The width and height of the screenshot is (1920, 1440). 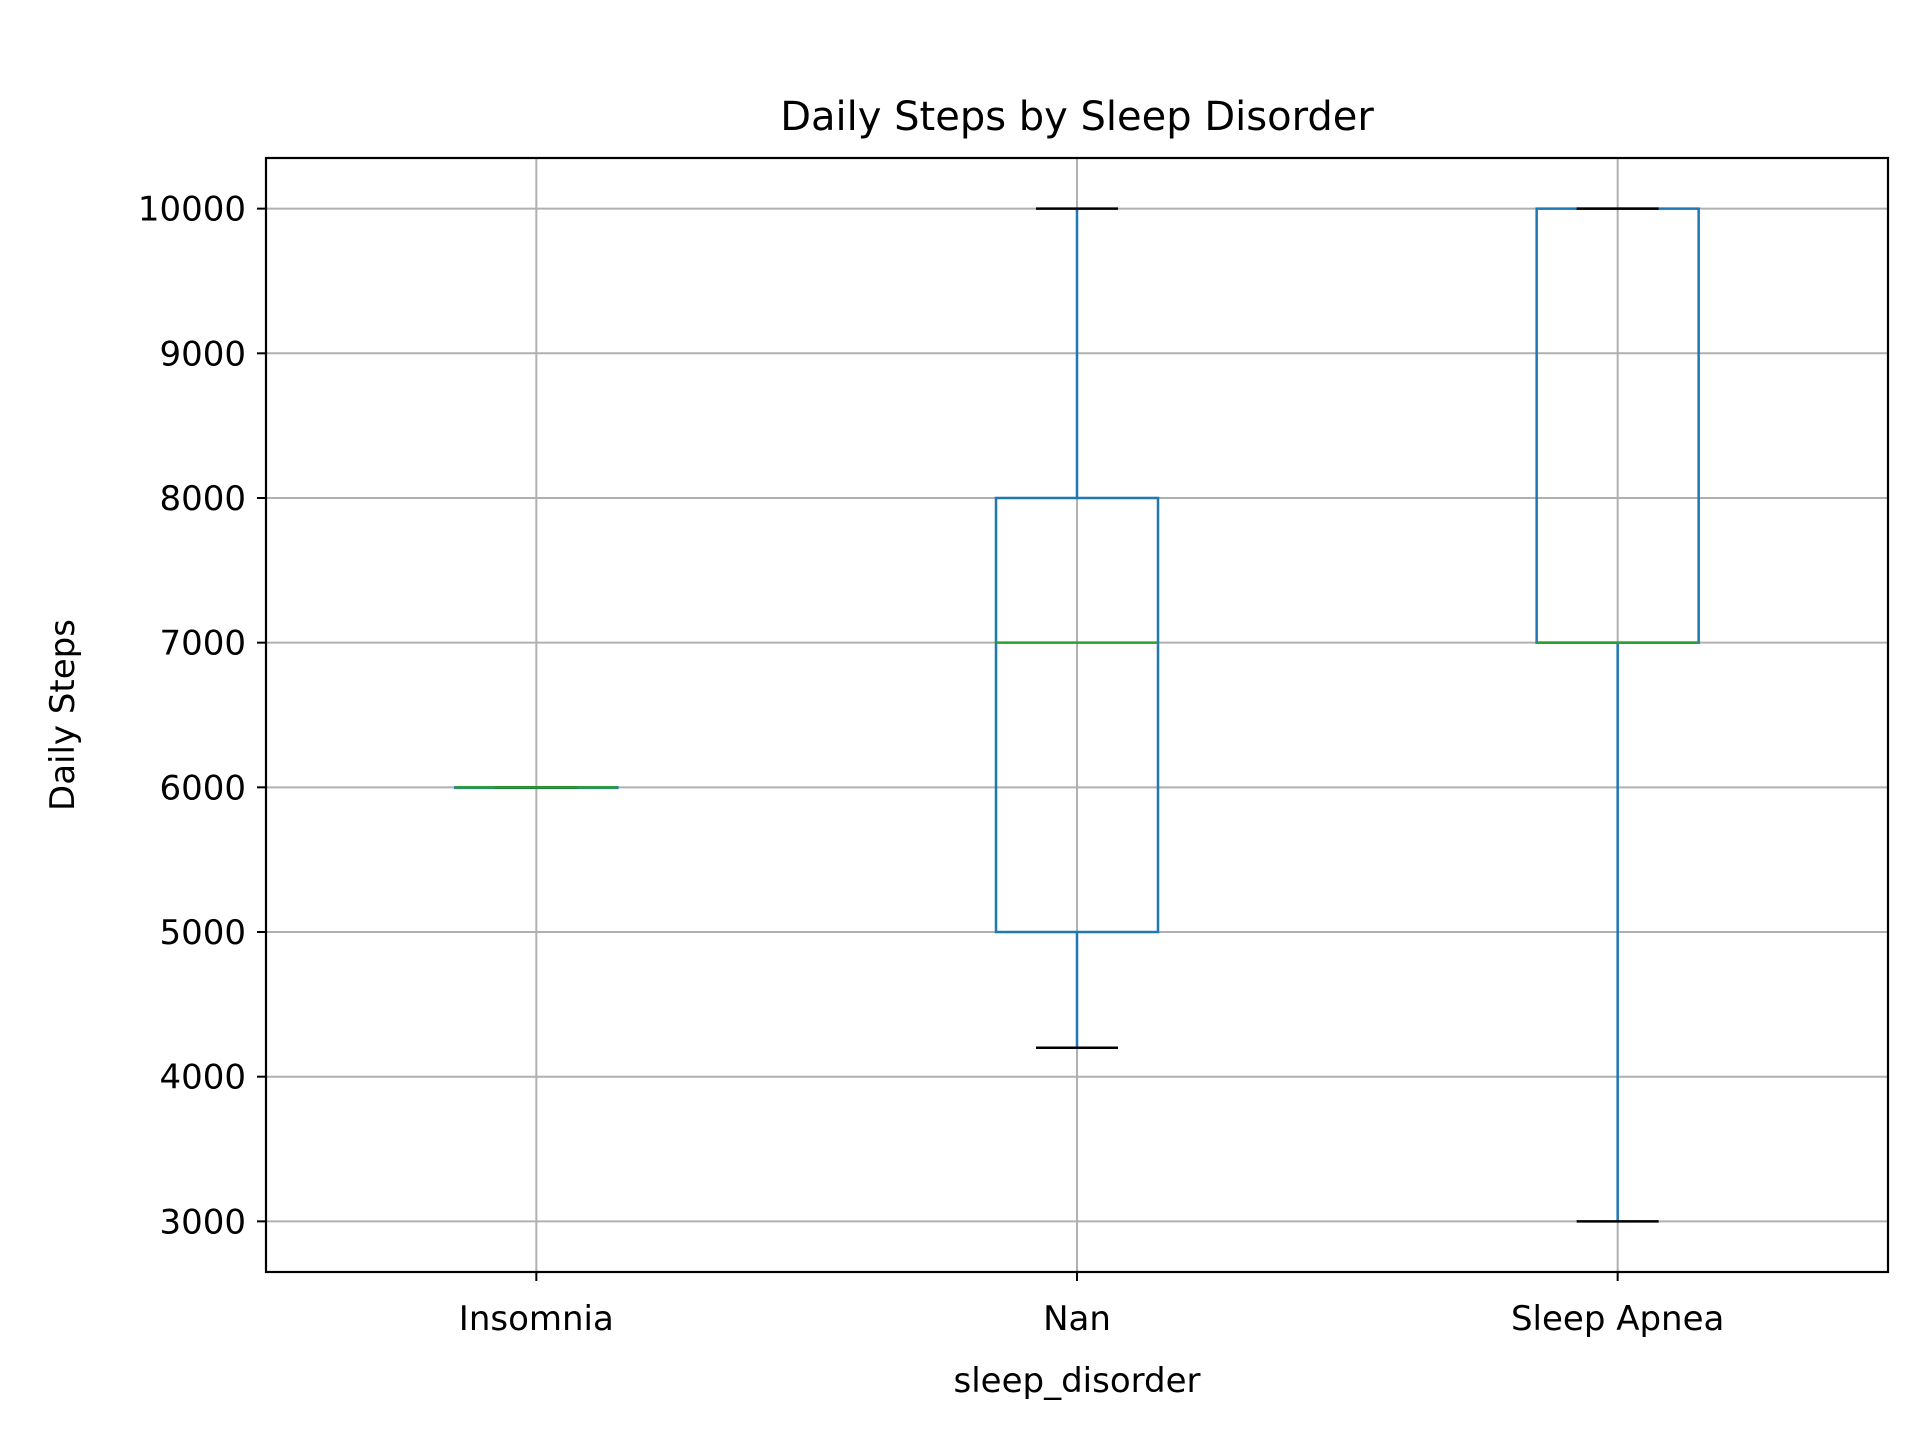 What do you see at coordinates (1617, 1319) in the screenshot?
I see `x-tick-label: Sleep Apnea` at bounding box center [1617, 1319].